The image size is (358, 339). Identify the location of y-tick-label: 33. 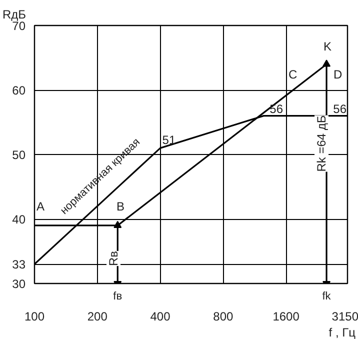
(19, 265).